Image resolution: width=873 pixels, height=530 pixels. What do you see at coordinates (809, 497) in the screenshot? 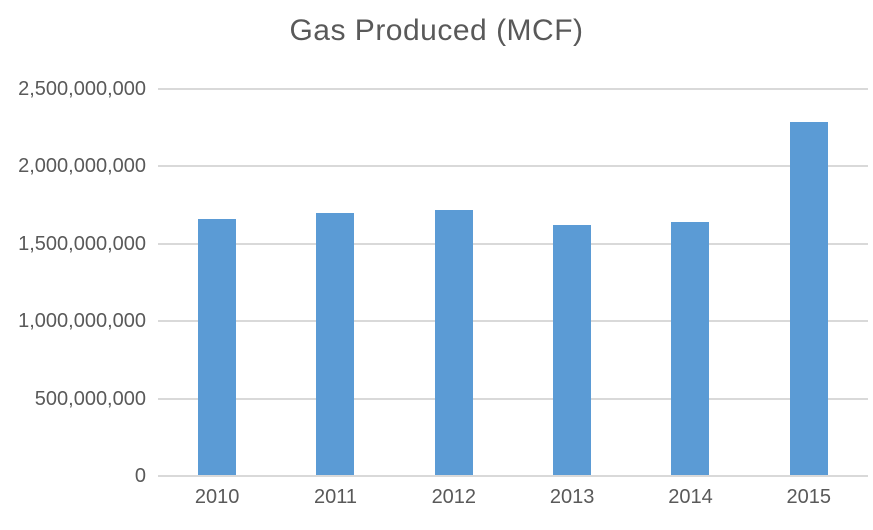
I see `x-tick-label: 2015` at bounding box center [809, 497].